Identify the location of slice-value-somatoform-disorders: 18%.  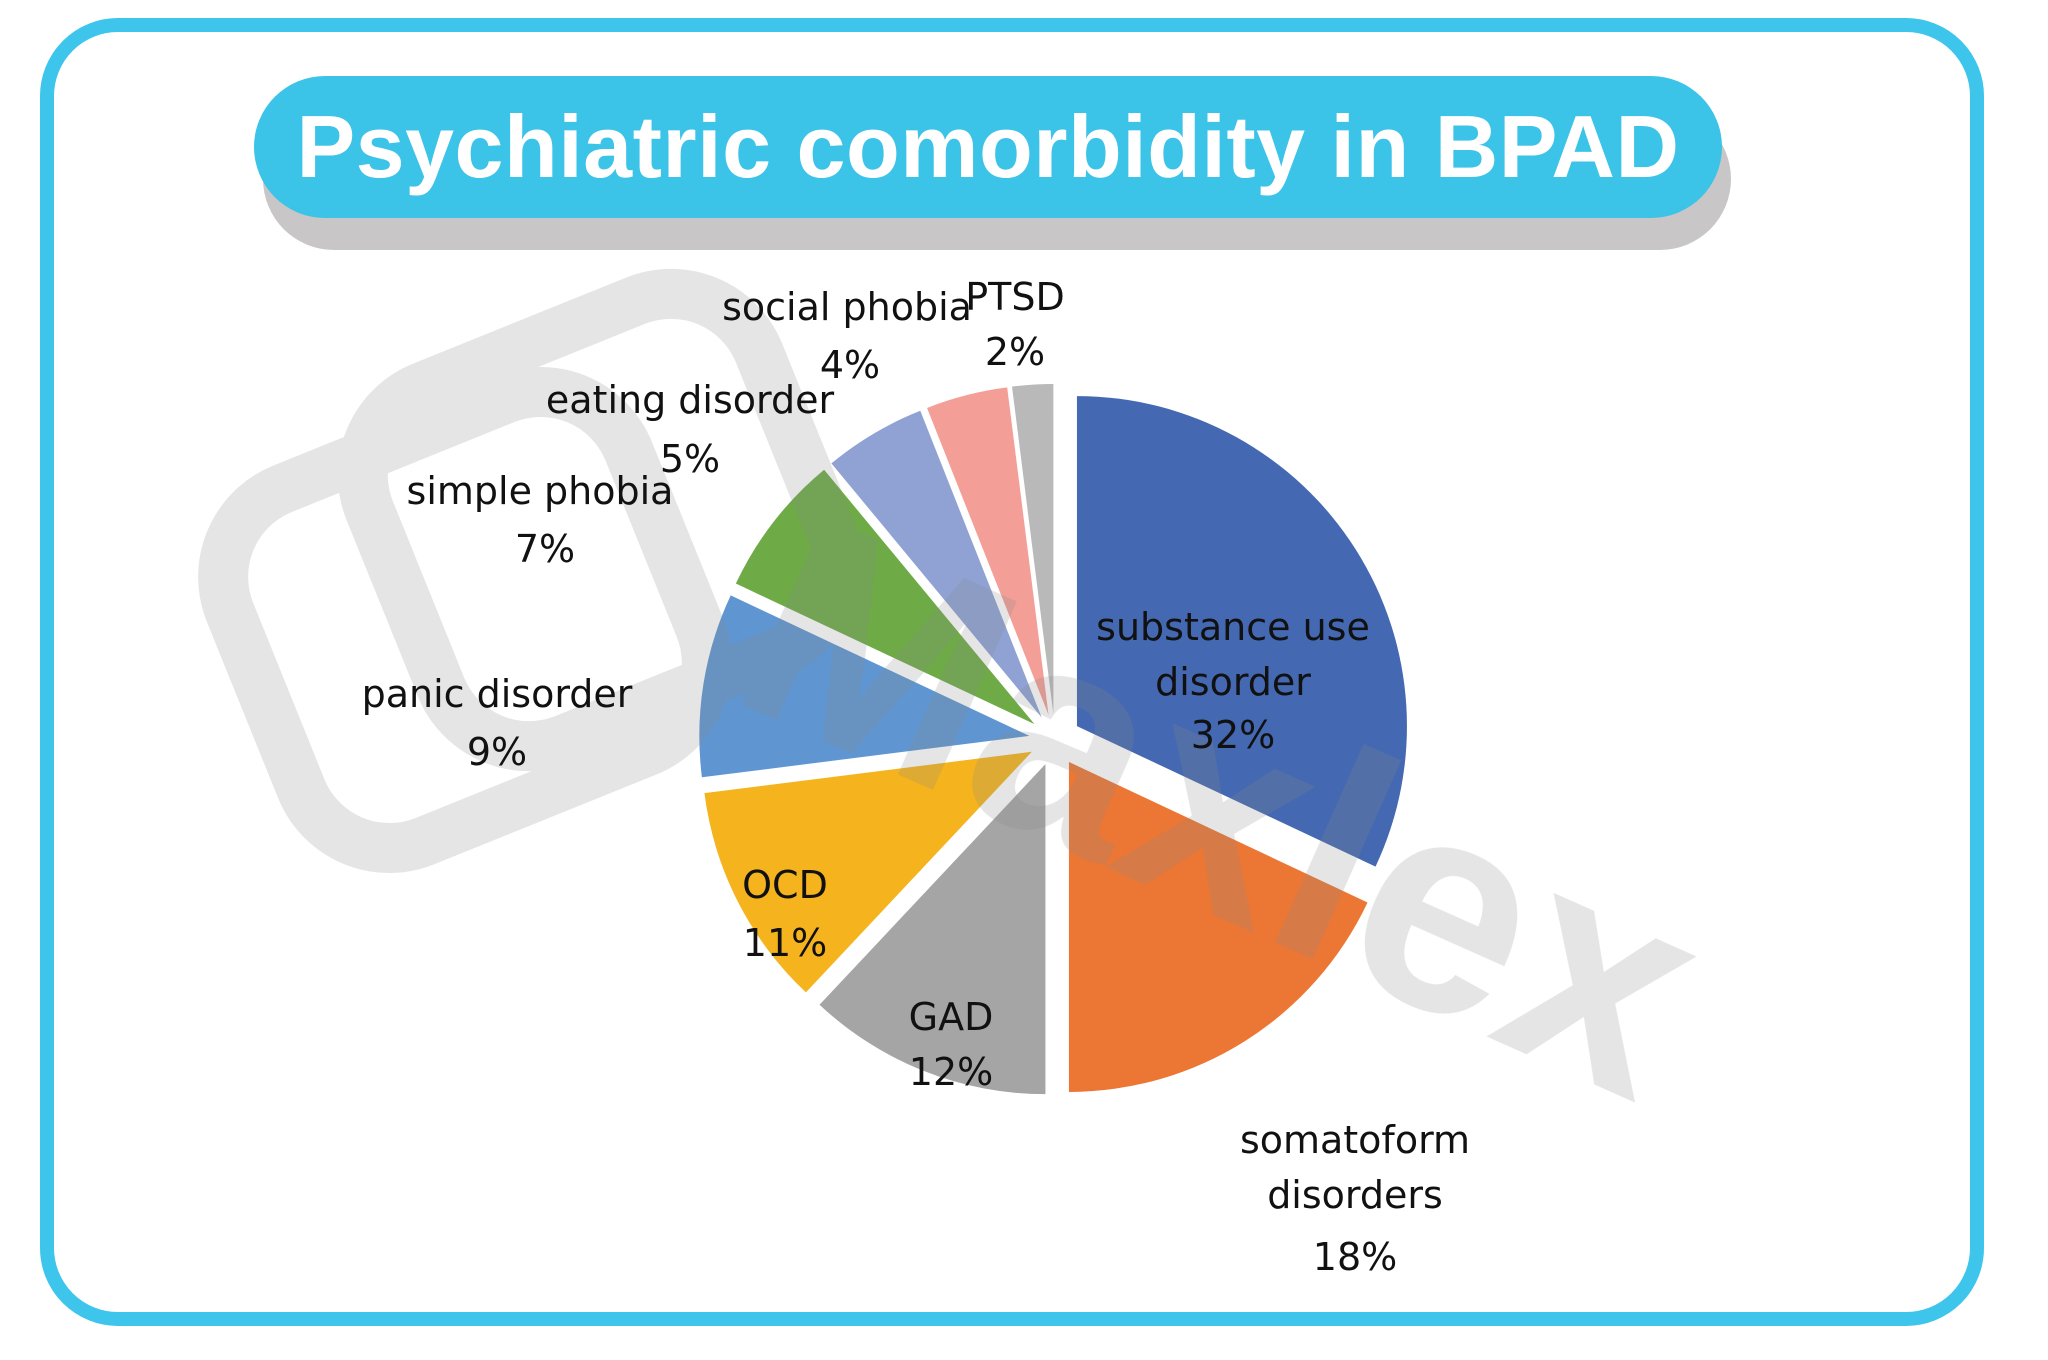
(1355, 1257).